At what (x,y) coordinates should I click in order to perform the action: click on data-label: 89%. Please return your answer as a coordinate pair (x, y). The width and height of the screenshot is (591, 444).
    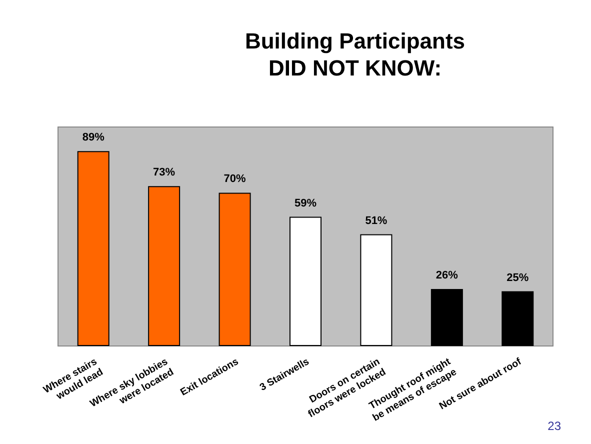
    Looking at the image, I should click on (93, 138).